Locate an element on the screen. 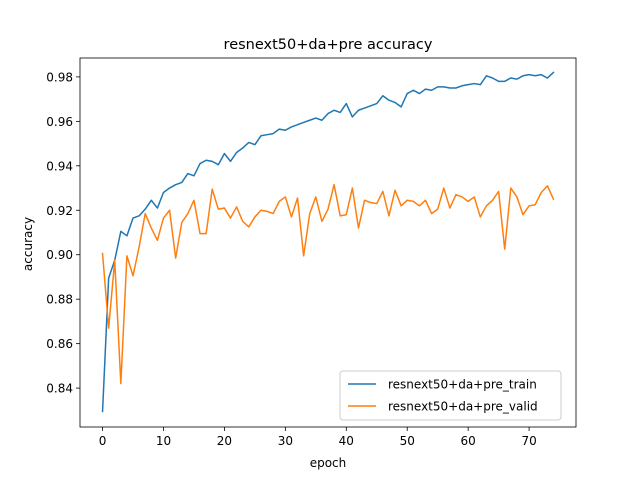 Image resolution: width=640 pixels, height=484 pixels. chart-title: resnext50+da+pre accuracy is located at coordinates (328, 45).